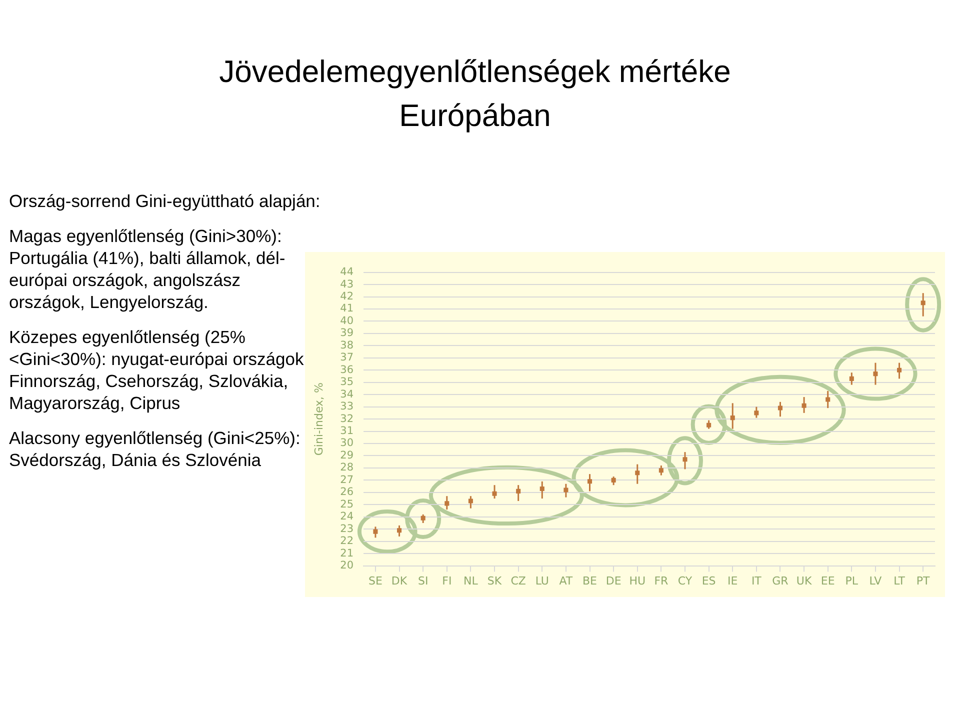 The width and height of the screenshot is (960, 720). I want to click on y-tick-label: 39, so click(347, 333).